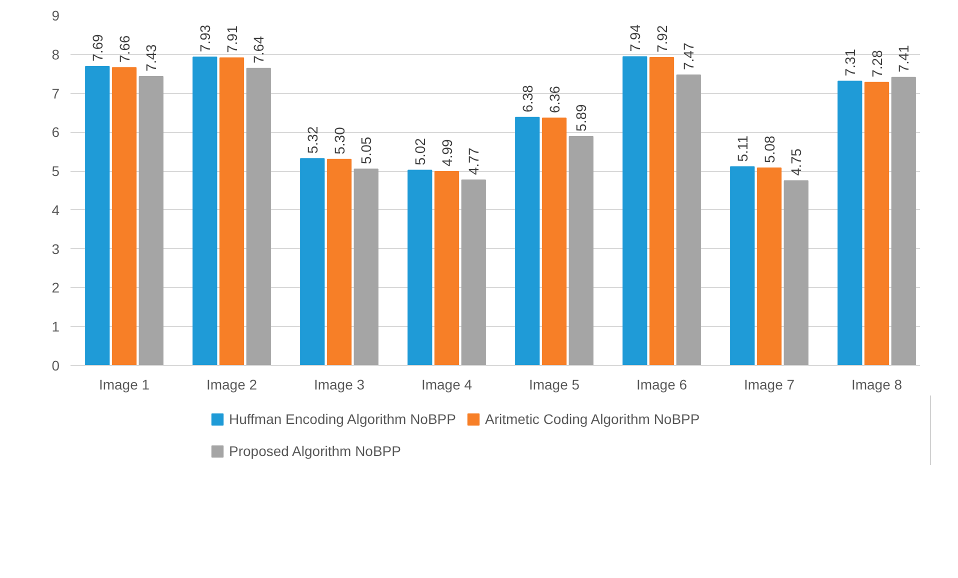  Describe the element at coordinates (634, 38) in the screenshot. I see `data-label: 7.94` at that location.